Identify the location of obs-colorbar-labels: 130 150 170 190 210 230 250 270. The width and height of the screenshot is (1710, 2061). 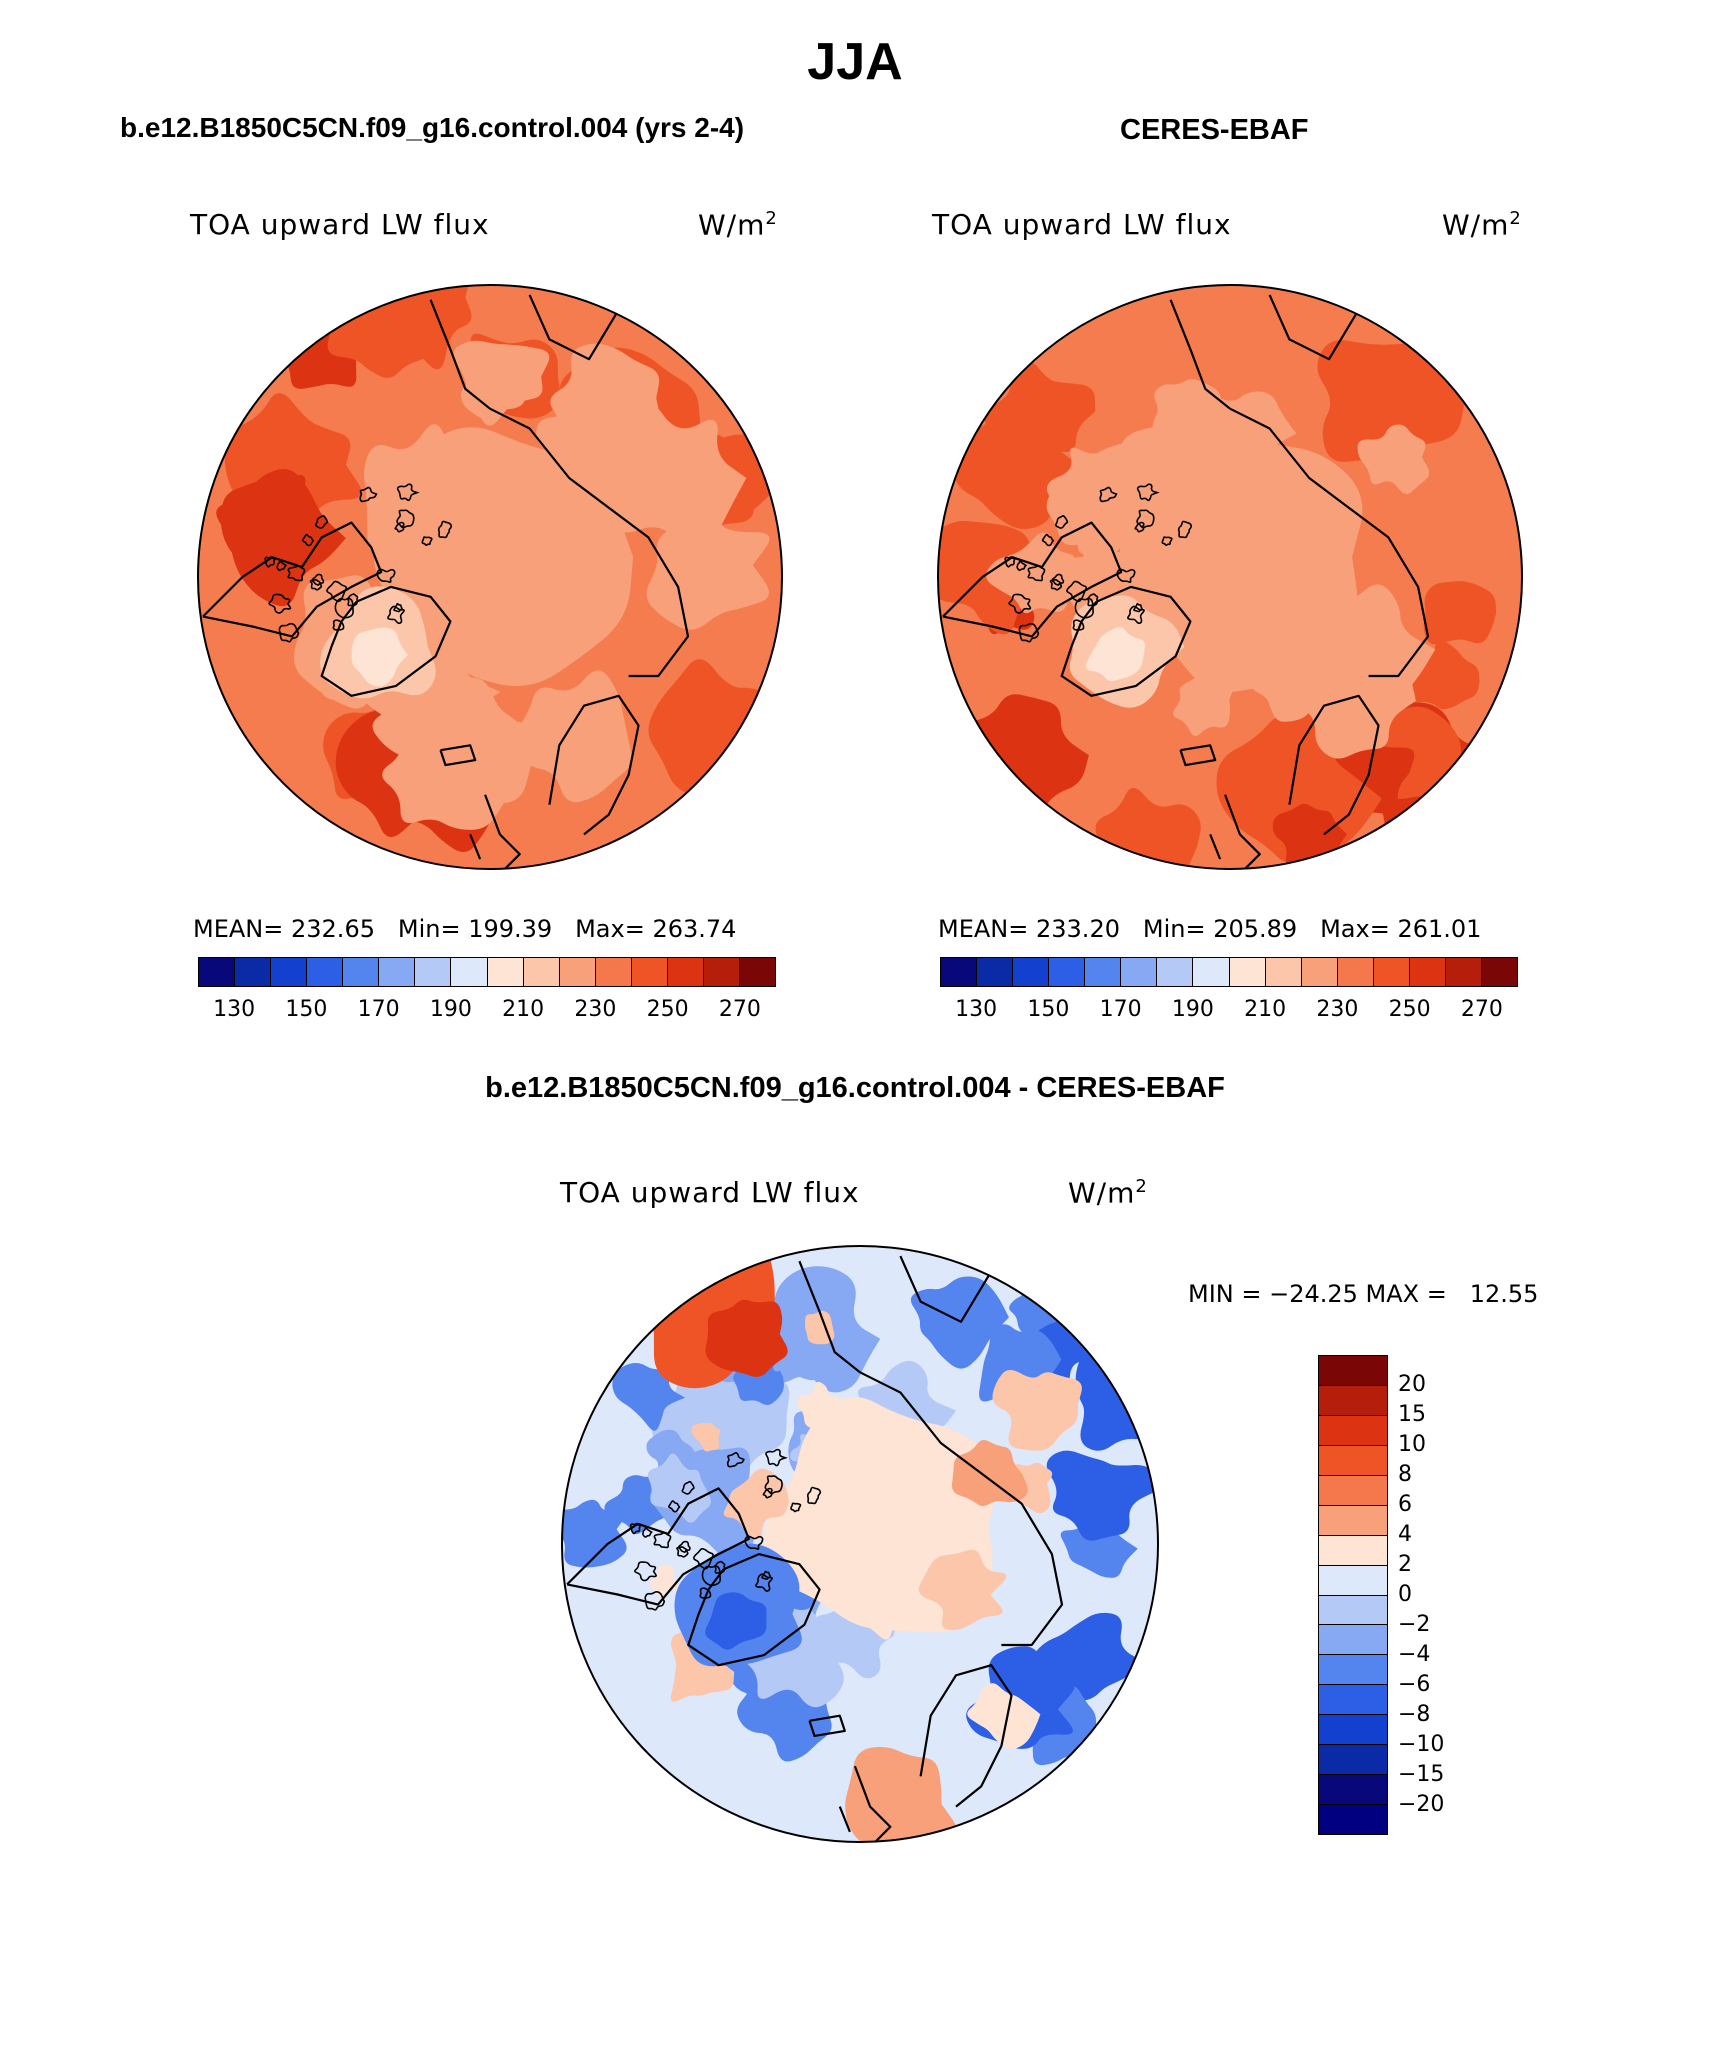
(1229, 1012).